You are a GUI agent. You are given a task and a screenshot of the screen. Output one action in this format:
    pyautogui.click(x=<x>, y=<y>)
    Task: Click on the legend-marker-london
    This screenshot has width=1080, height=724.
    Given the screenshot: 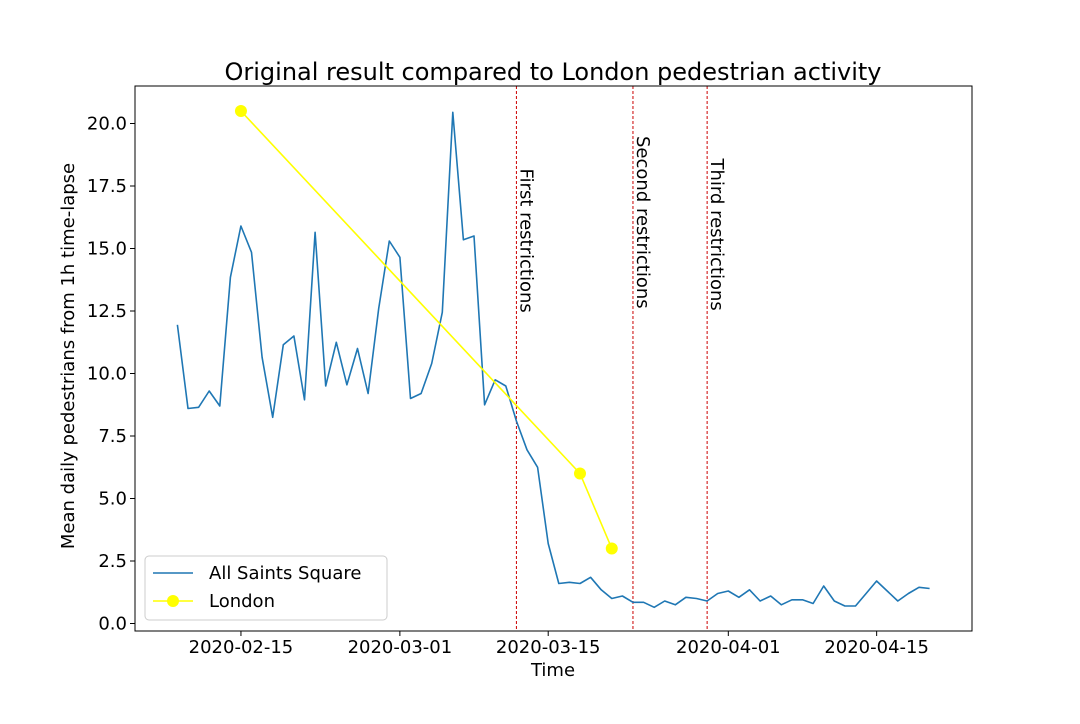 What is the action you would take?
    pyautogui.click(x=173, y=601)
    